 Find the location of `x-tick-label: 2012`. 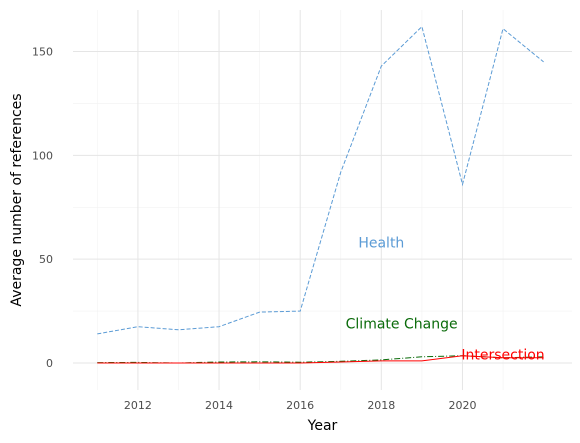

x-tick-label: 2012 is located at coordinates (138, 405).